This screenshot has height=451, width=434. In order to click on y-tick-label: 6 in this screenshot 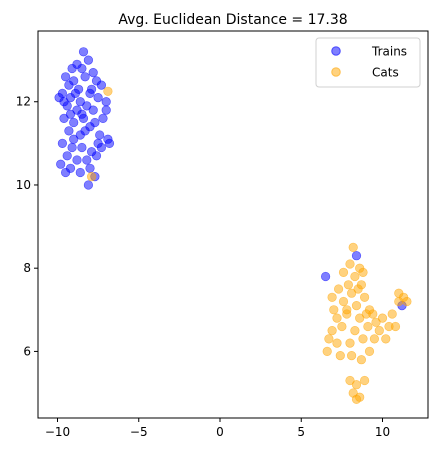, I will do `click(27, 351)`.